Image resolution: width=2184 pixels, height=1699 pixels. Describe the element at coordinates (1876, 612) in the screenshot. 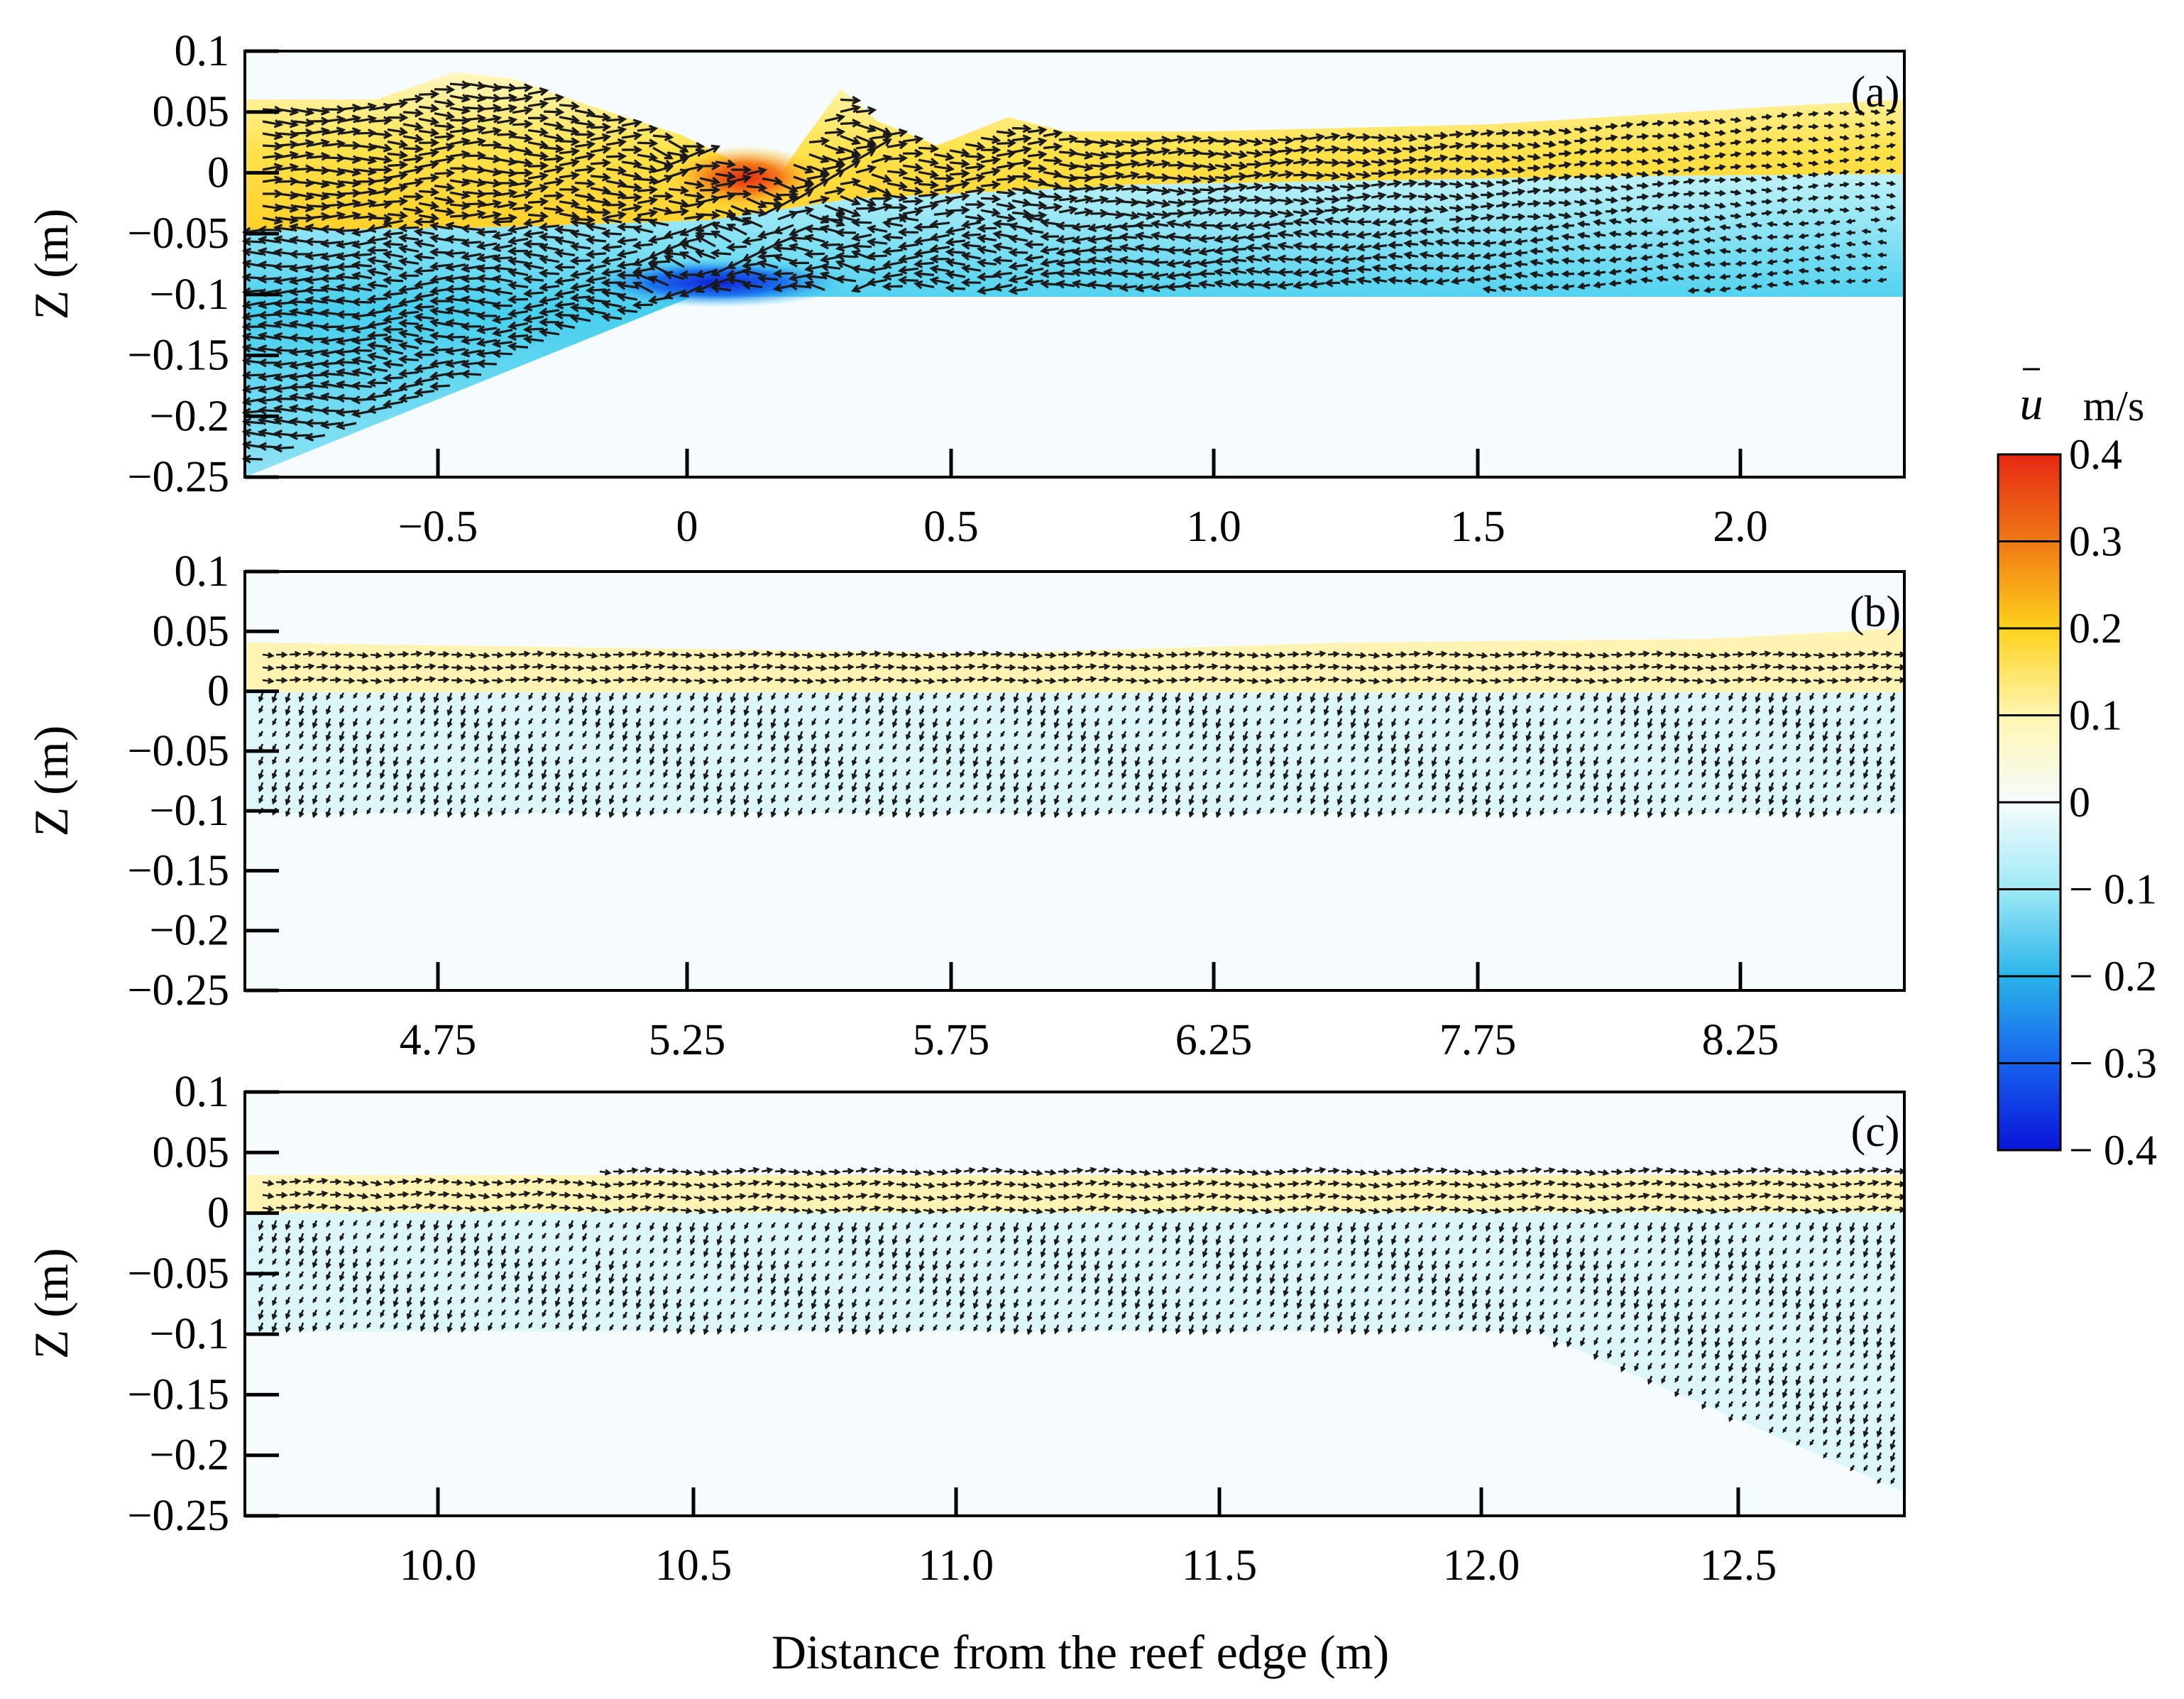

I see `panel-b-label: (b)` at that location.